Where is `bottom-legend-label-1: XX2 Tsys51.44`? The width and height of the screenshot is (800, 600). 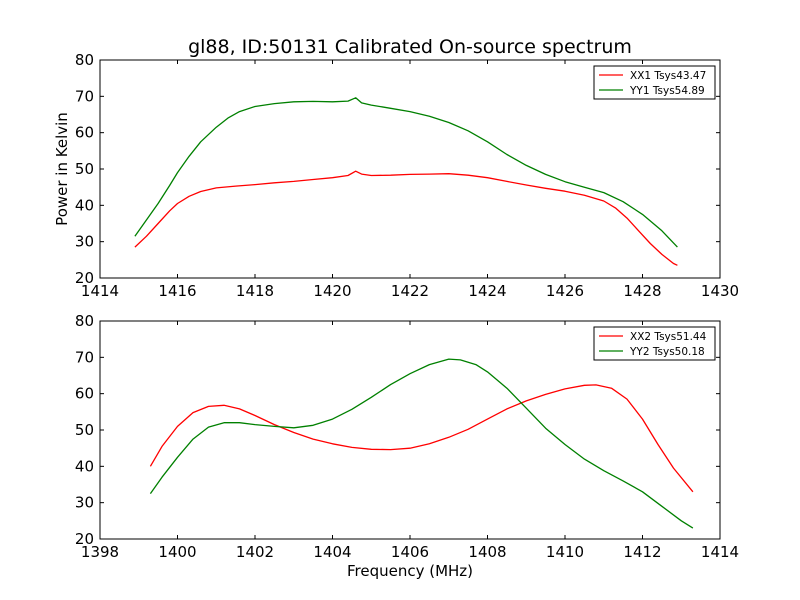
bottom-legend-label-1: XX2 Tsys51.44 is located at coordinates (668, 337).